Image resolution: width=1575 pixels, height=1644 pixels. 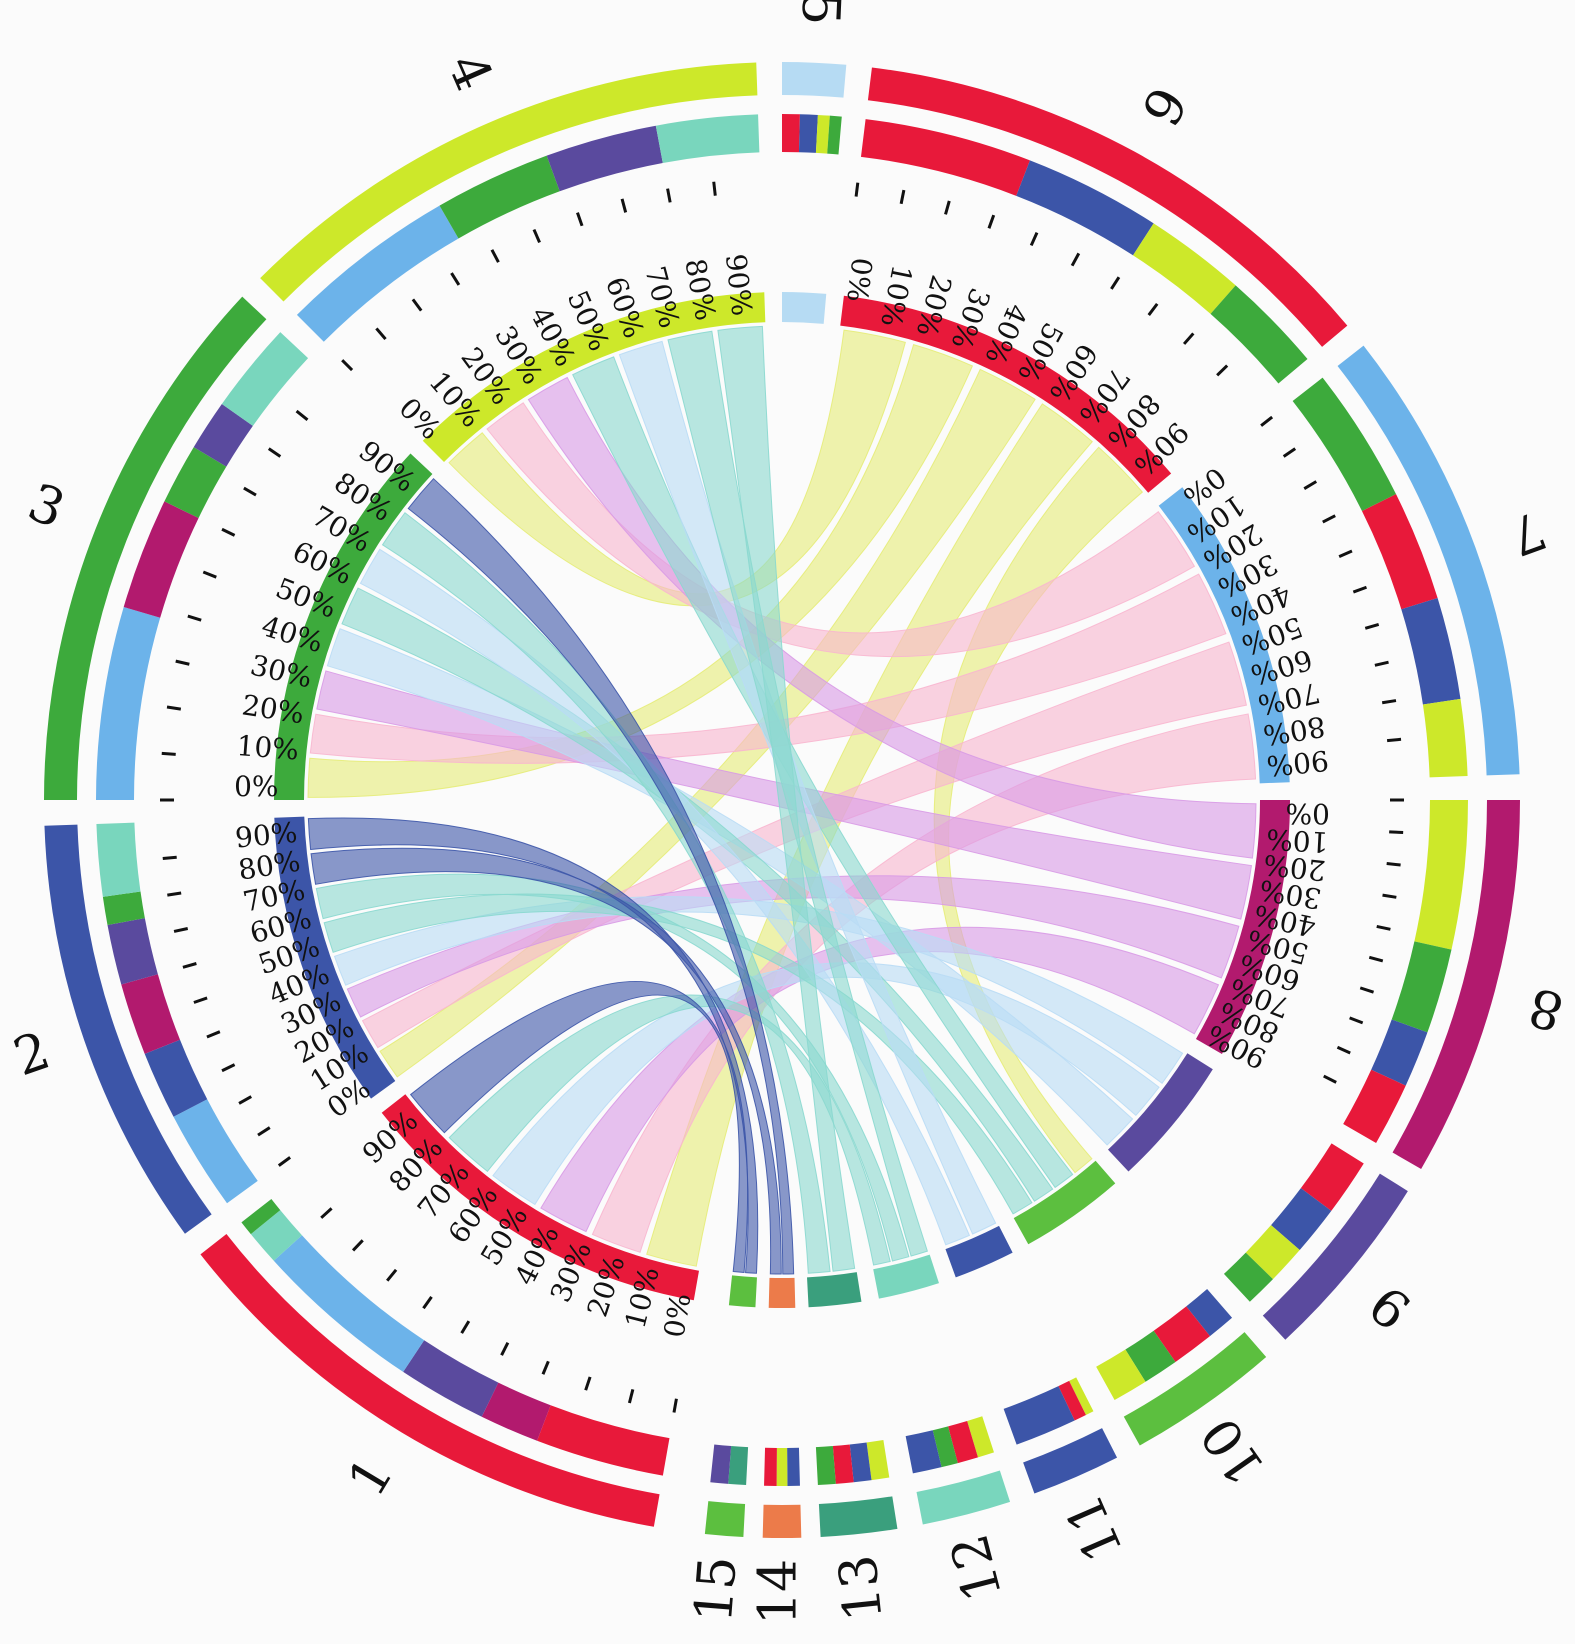 What do you see at coordinates (861, 1588) in the screenshot?
I see `segment-label-13: 13` at bounding box center [861, 1588].